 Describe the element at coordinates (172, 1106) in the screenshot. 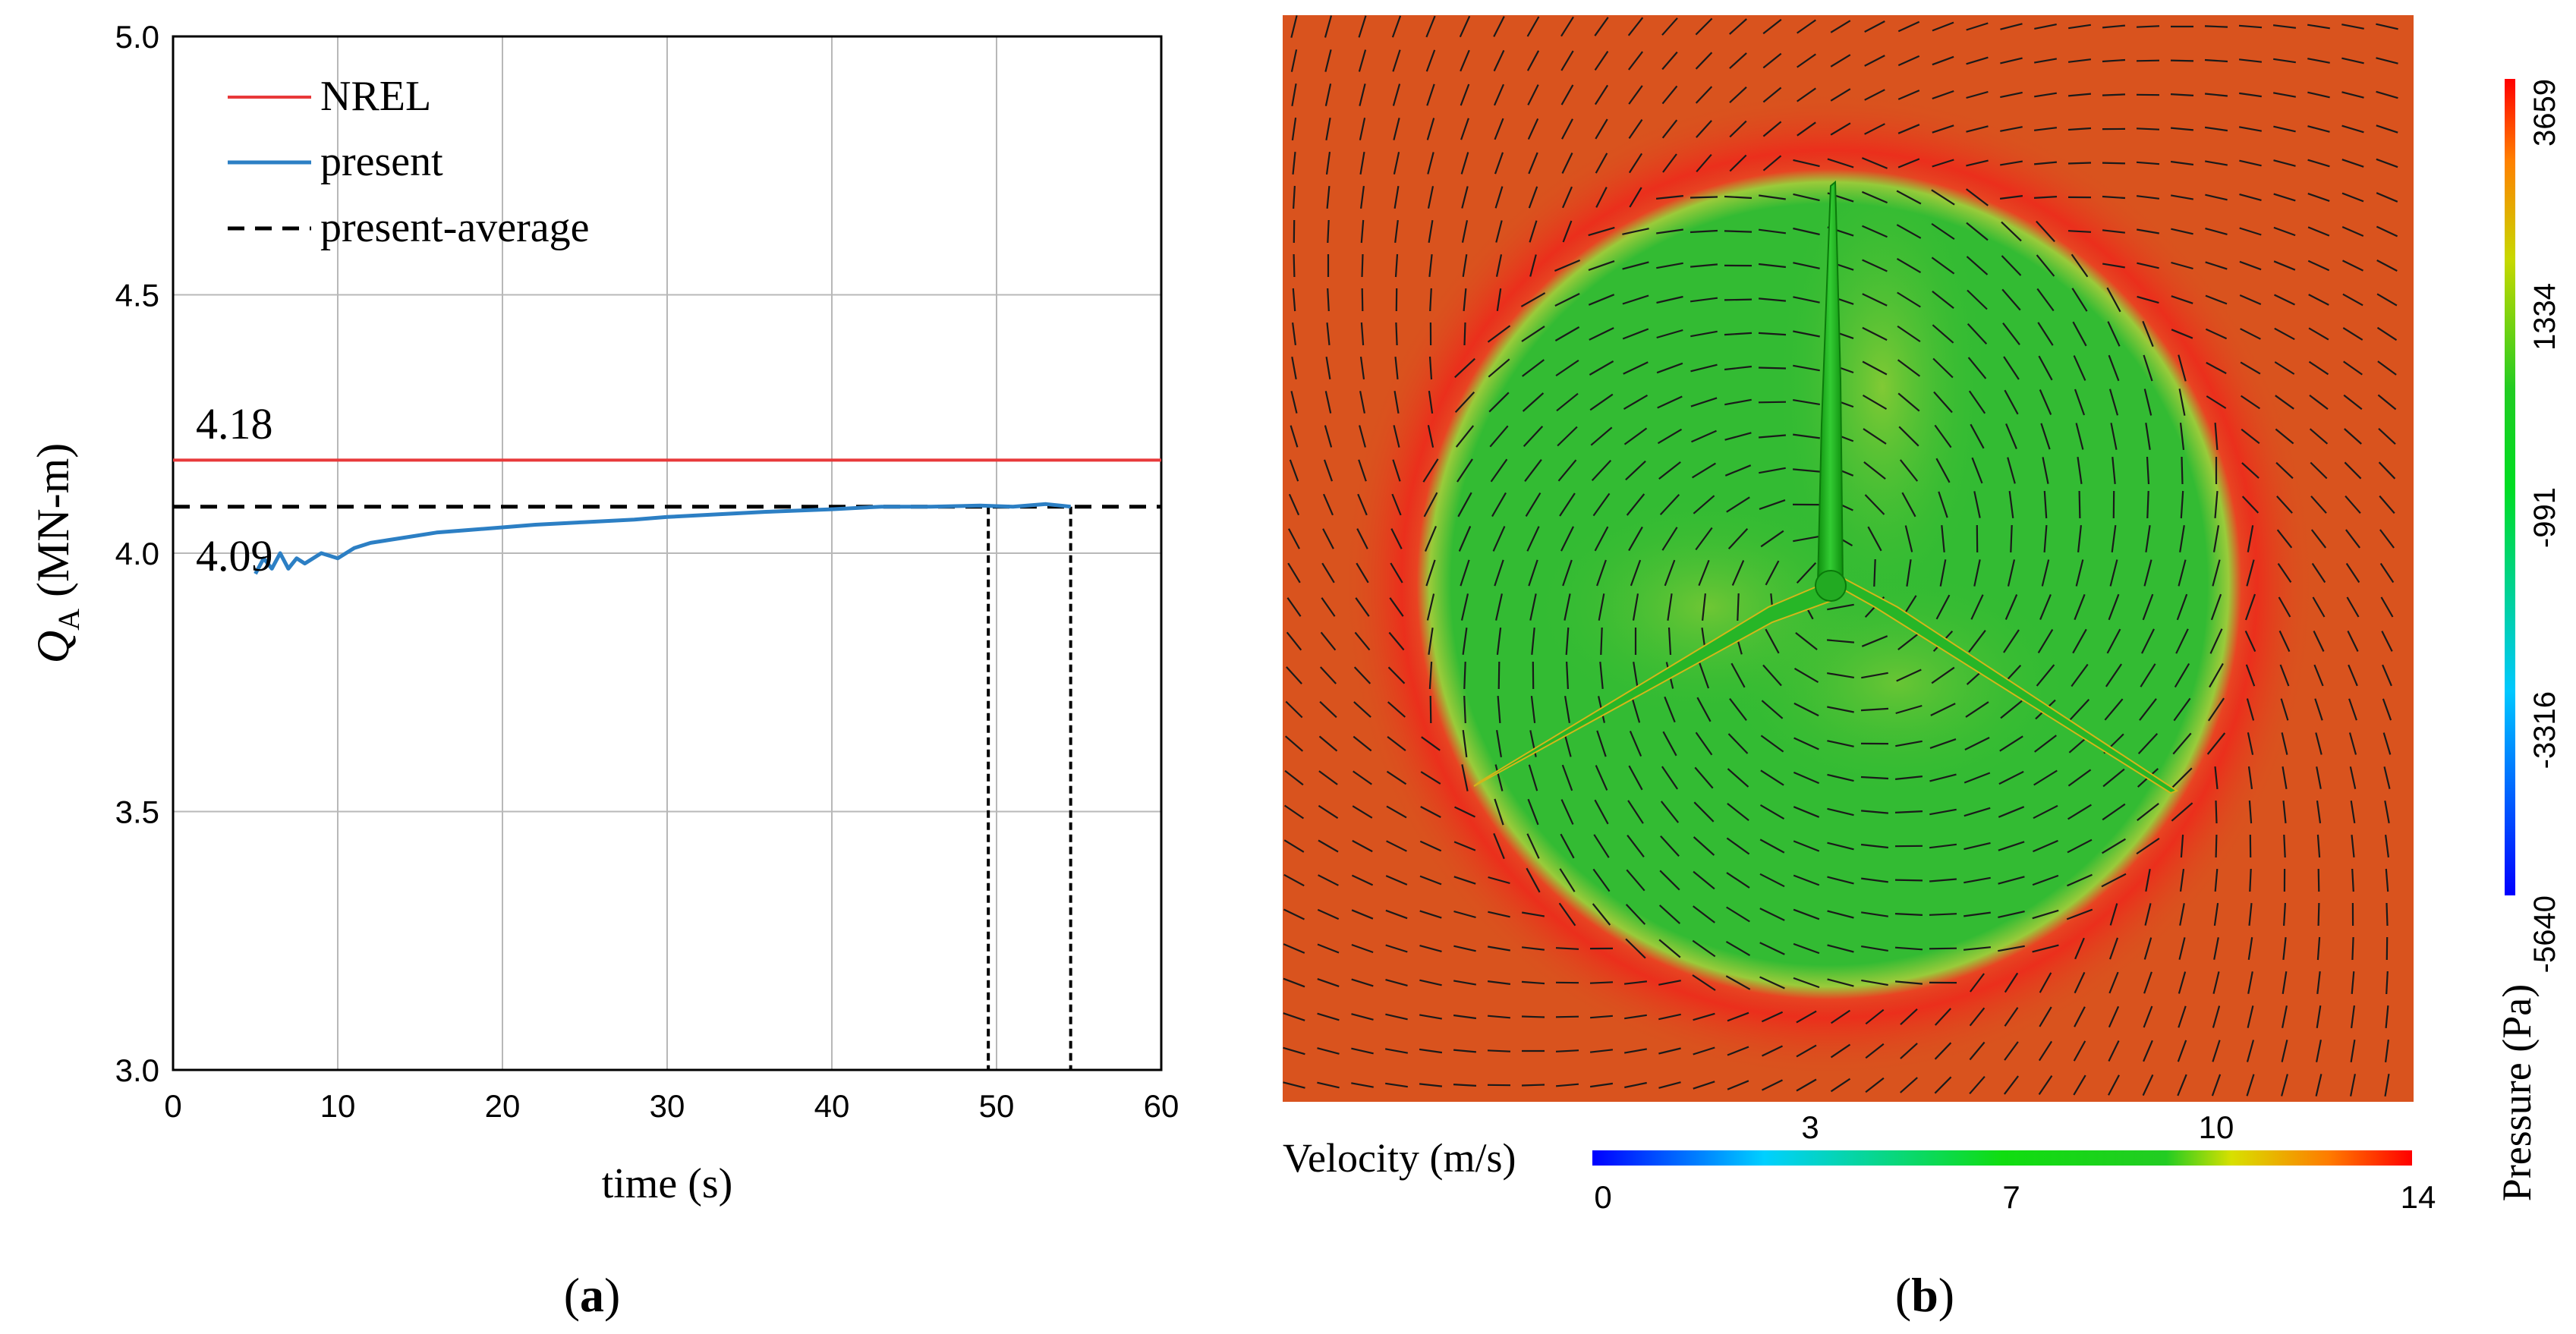

I see `x-tick-label: 0` at that location.